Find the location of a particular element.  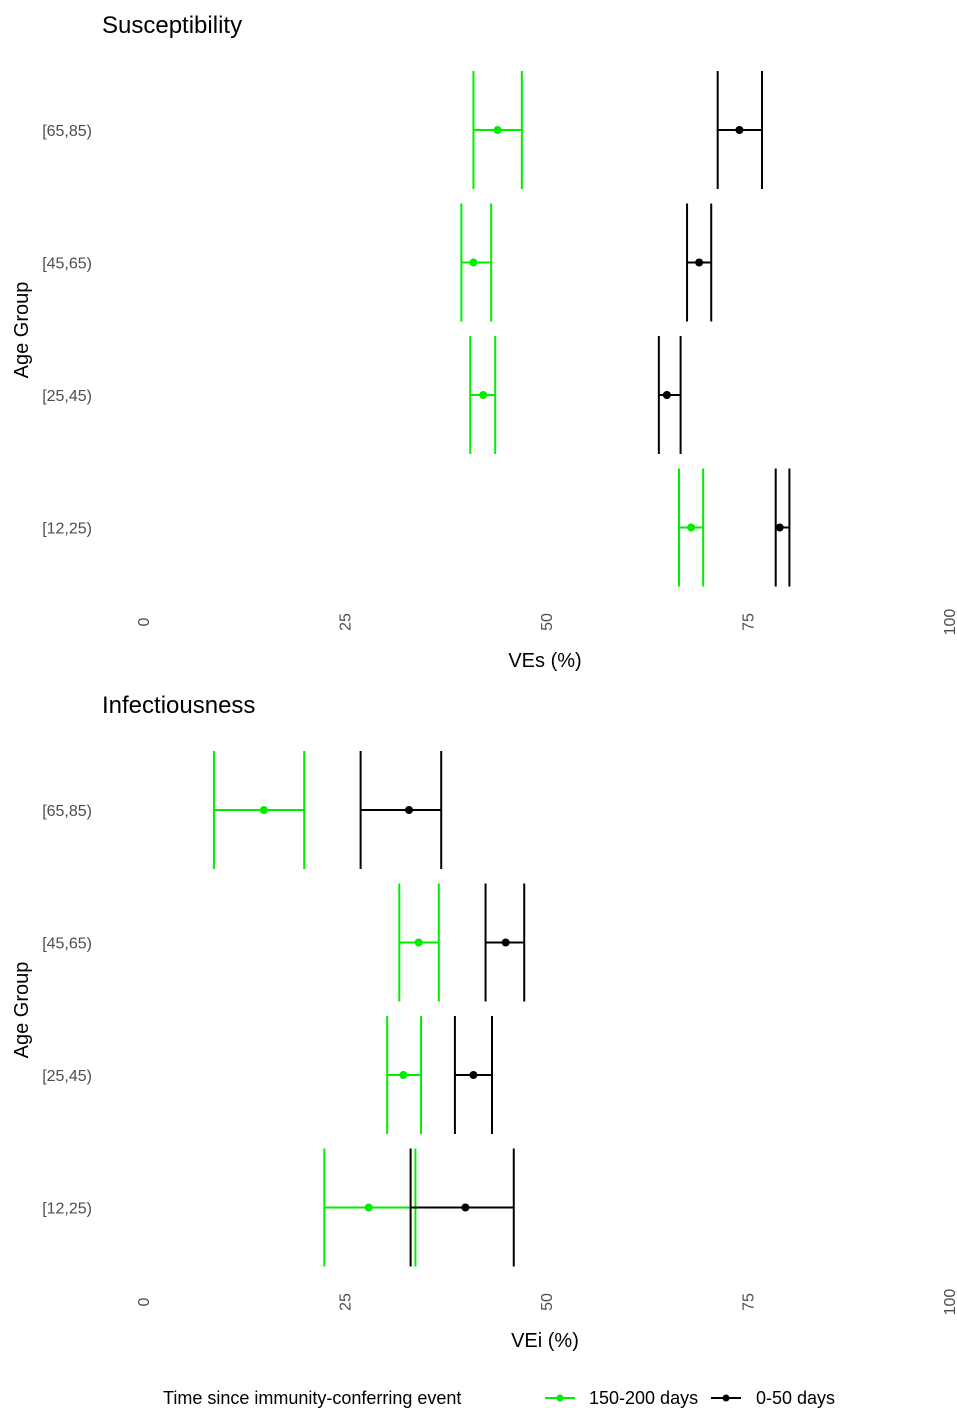

panel-title: Infectiousness is located at coordinates (178, 705).